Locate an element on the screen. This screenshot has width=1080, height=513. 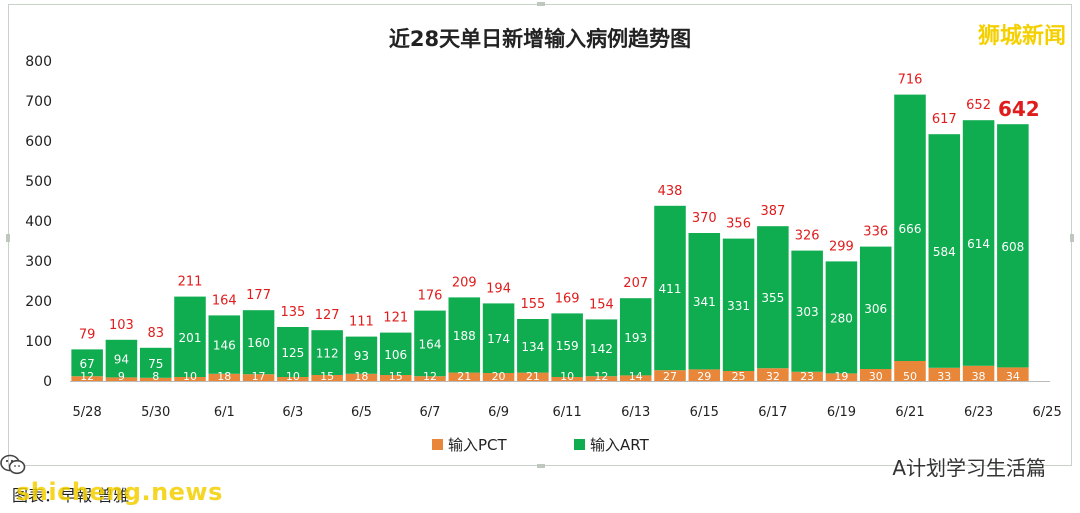
y-tick-label: 200 is located at coordinates (38, 302).